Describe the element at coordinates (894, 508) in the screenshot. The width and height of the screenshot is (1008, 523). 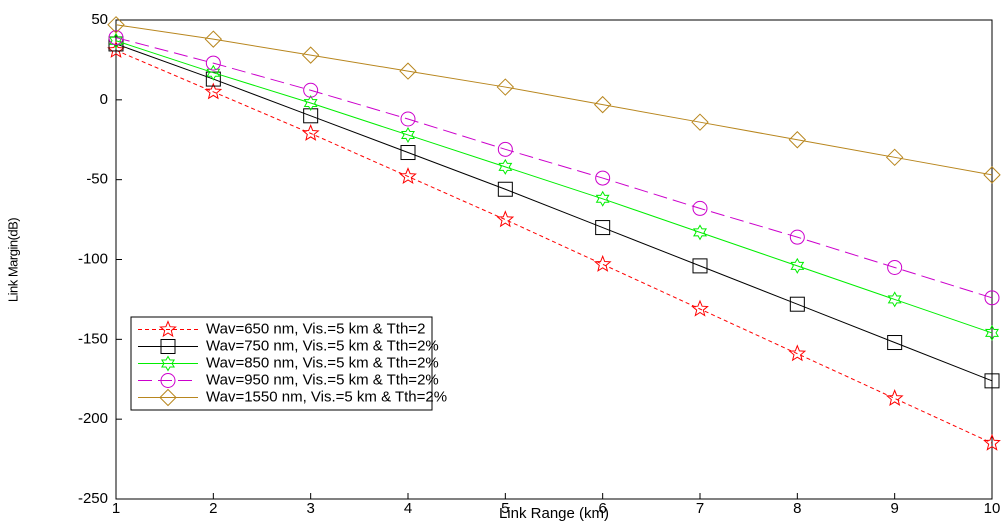
I see `x-tick-label: 9` at that location.